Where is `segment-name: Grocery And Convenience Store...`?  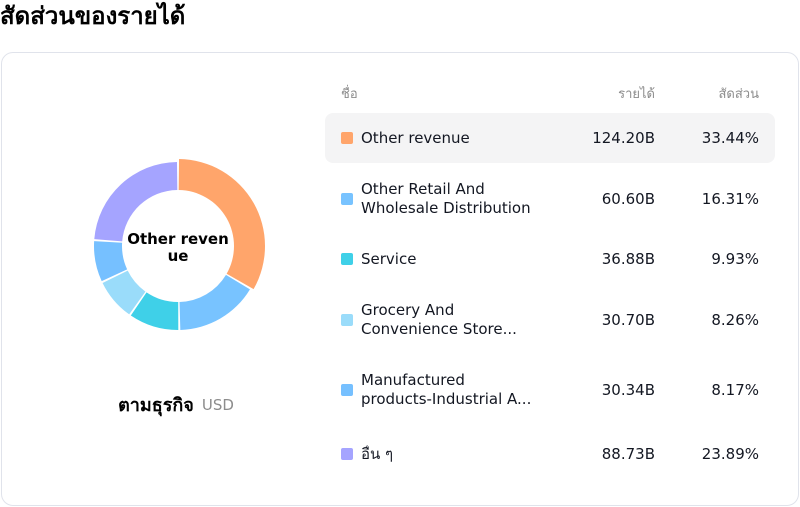
segment-name: Grocery And Convenience Store... is located at coordinates (455, 320).